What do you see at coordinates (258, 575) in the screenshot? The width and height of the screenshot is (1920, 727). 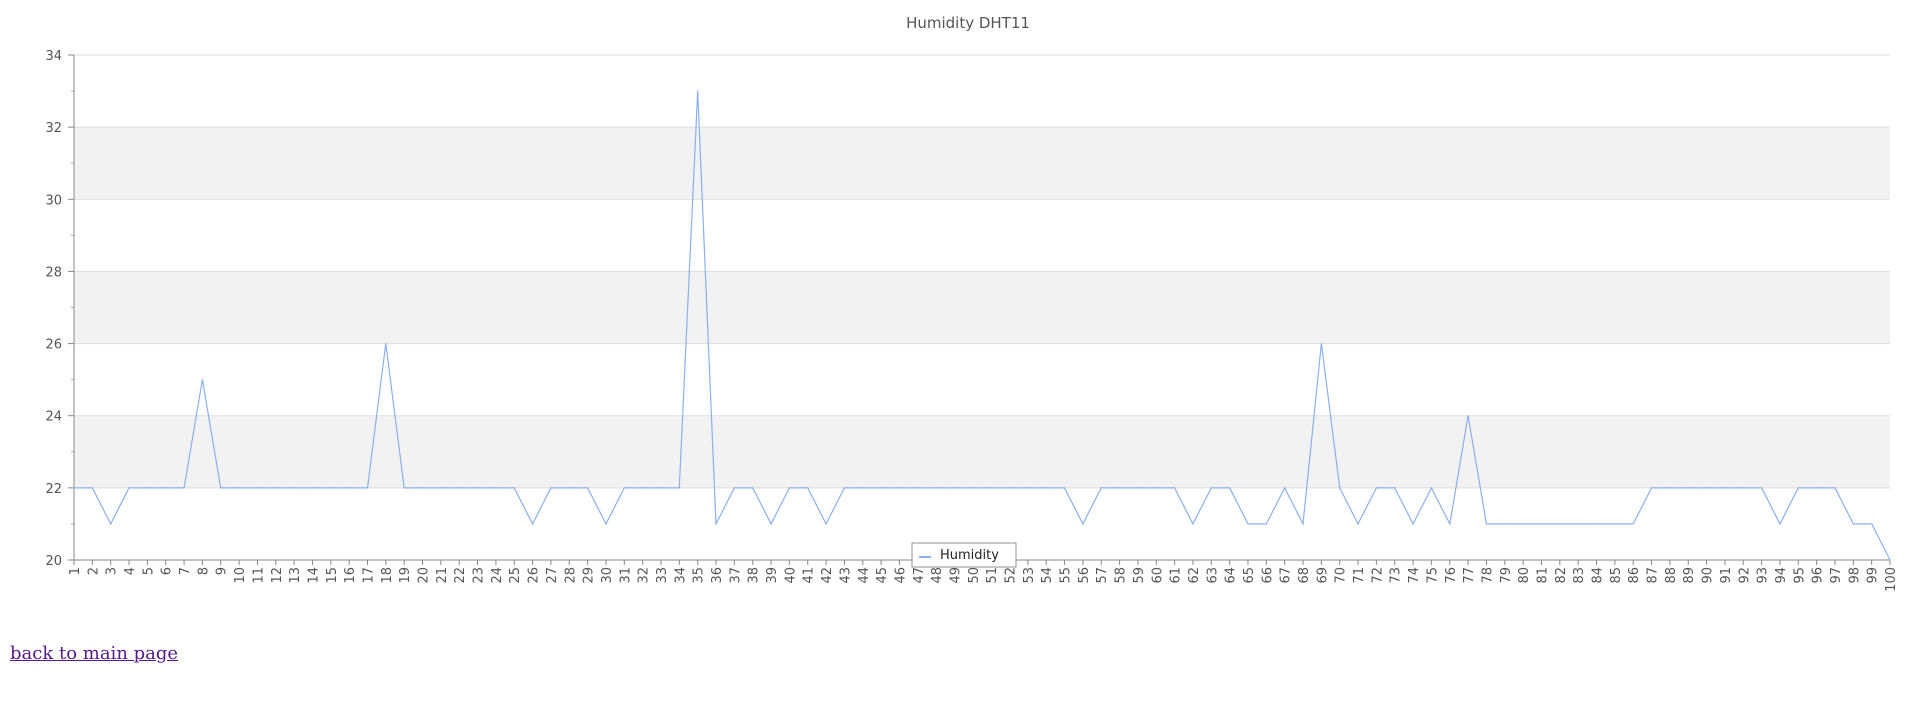 I see `x-tick-label: 11` at bounding box center [258, 575].